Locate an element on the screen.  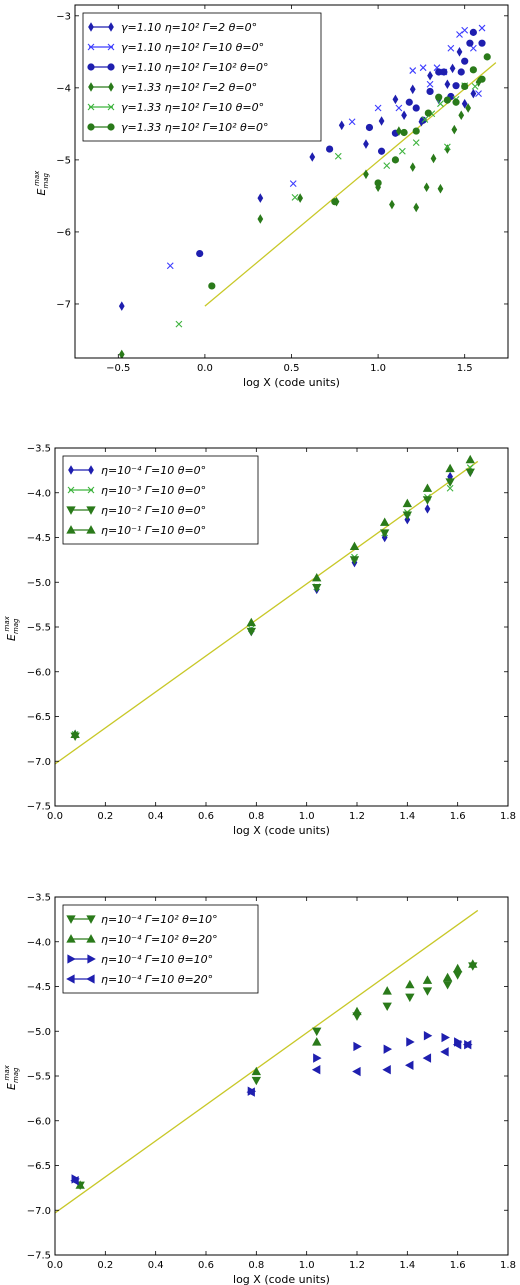
x-tick-label: 0.8 is located at coordinates (256, 816).